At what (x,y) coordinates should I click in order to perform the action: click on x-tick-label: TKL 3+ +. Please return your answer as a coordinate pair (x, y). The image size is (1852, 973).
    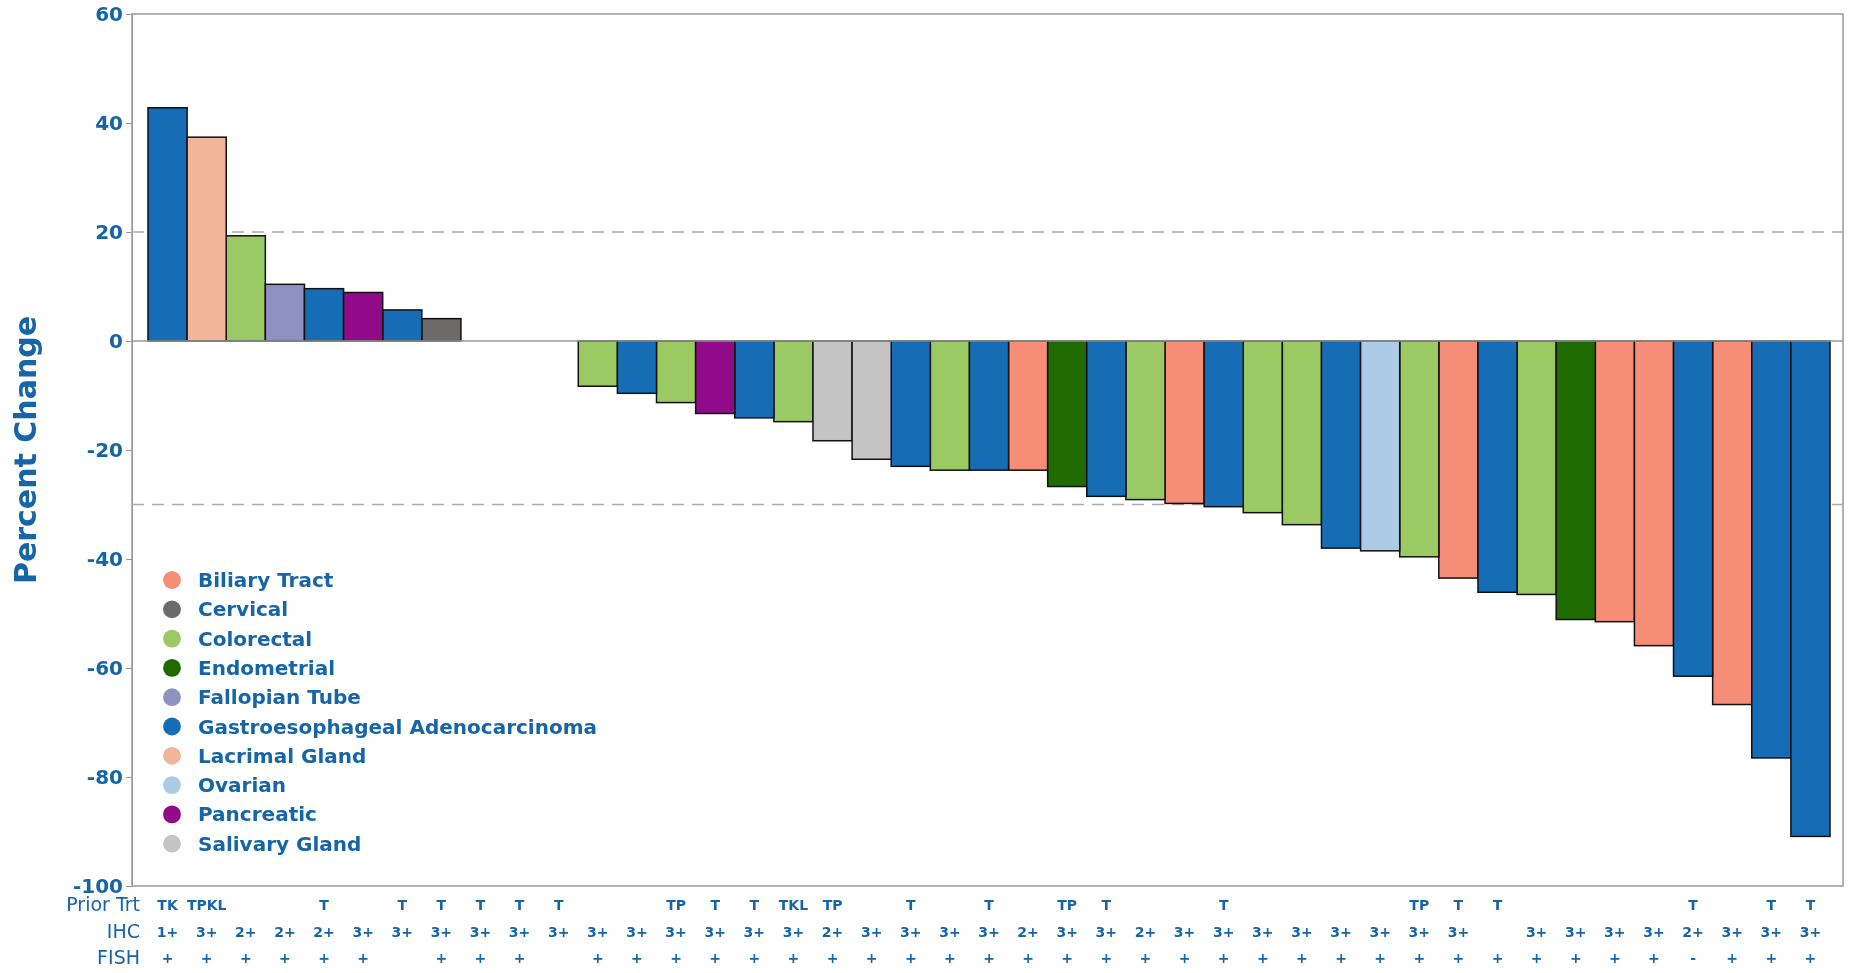
    Looking at the image, I should click on (793, 931).